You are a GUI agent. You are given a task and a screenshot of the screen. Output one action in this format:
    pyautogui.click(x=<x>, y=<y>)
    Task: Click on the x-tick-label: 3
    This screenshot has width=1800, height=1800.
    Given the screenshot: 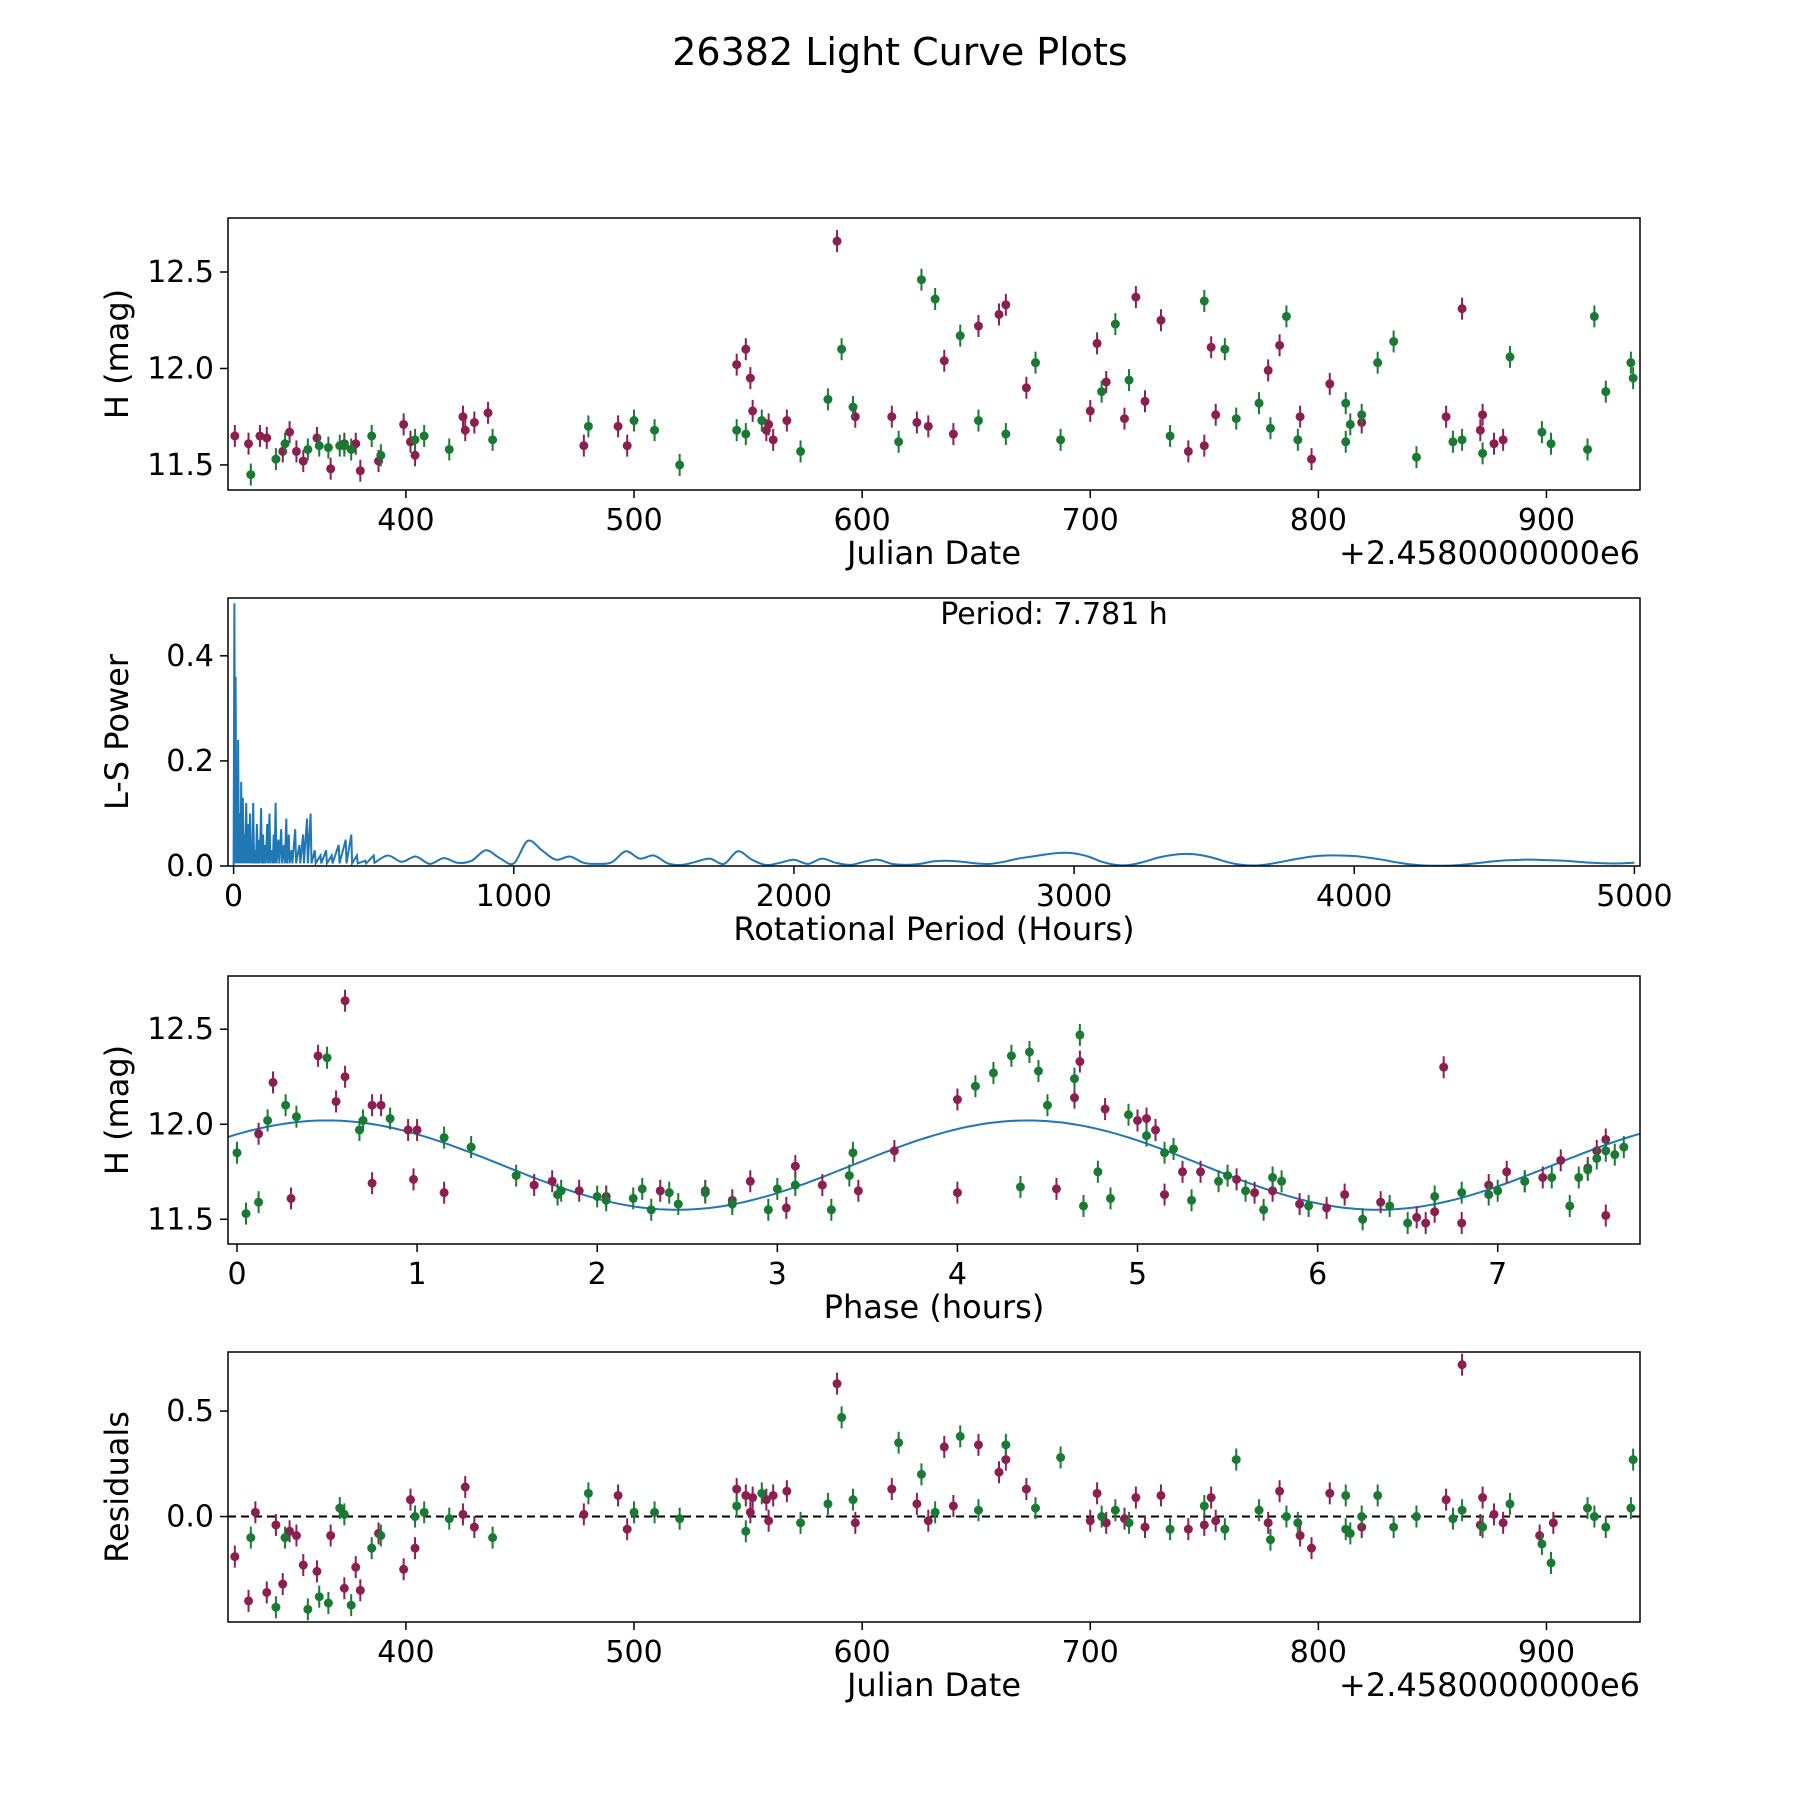 What is the action you would take?
    pyautogui.click(x=777, y=1274)
    